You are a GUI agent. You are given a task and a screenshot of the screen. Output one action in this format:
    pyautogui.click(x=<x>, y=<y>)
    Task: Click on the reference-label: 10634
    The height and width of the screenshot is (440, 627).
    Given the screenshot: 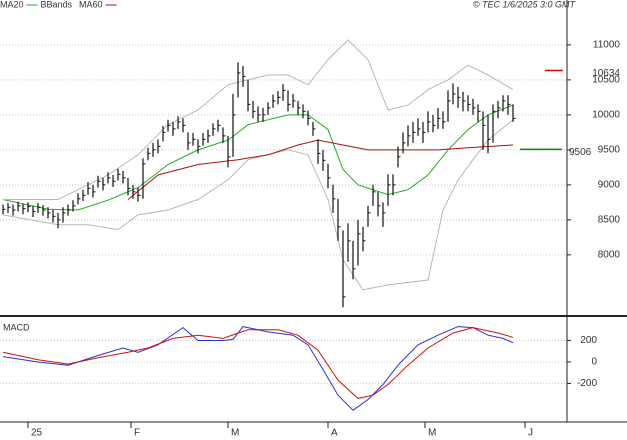 What is the action you would take?
    pyautogui.click(x=606, y=73)
    